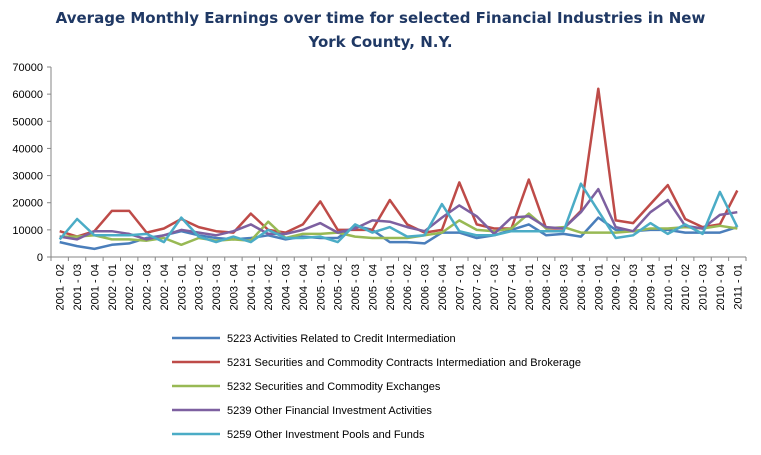  I want to click on x-tick-label: 2010 - 03, so click(704, 287).